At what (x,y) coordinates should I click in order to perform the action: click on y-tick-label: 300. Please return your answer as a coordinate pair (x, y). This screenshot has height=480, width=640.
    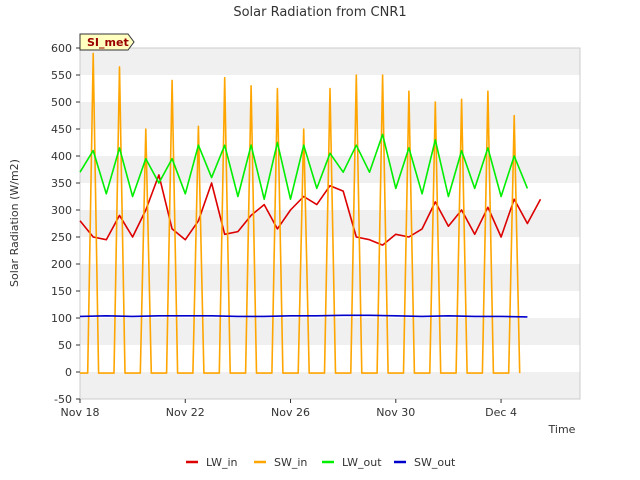
    Looking at the image, I should click on (61, 210).